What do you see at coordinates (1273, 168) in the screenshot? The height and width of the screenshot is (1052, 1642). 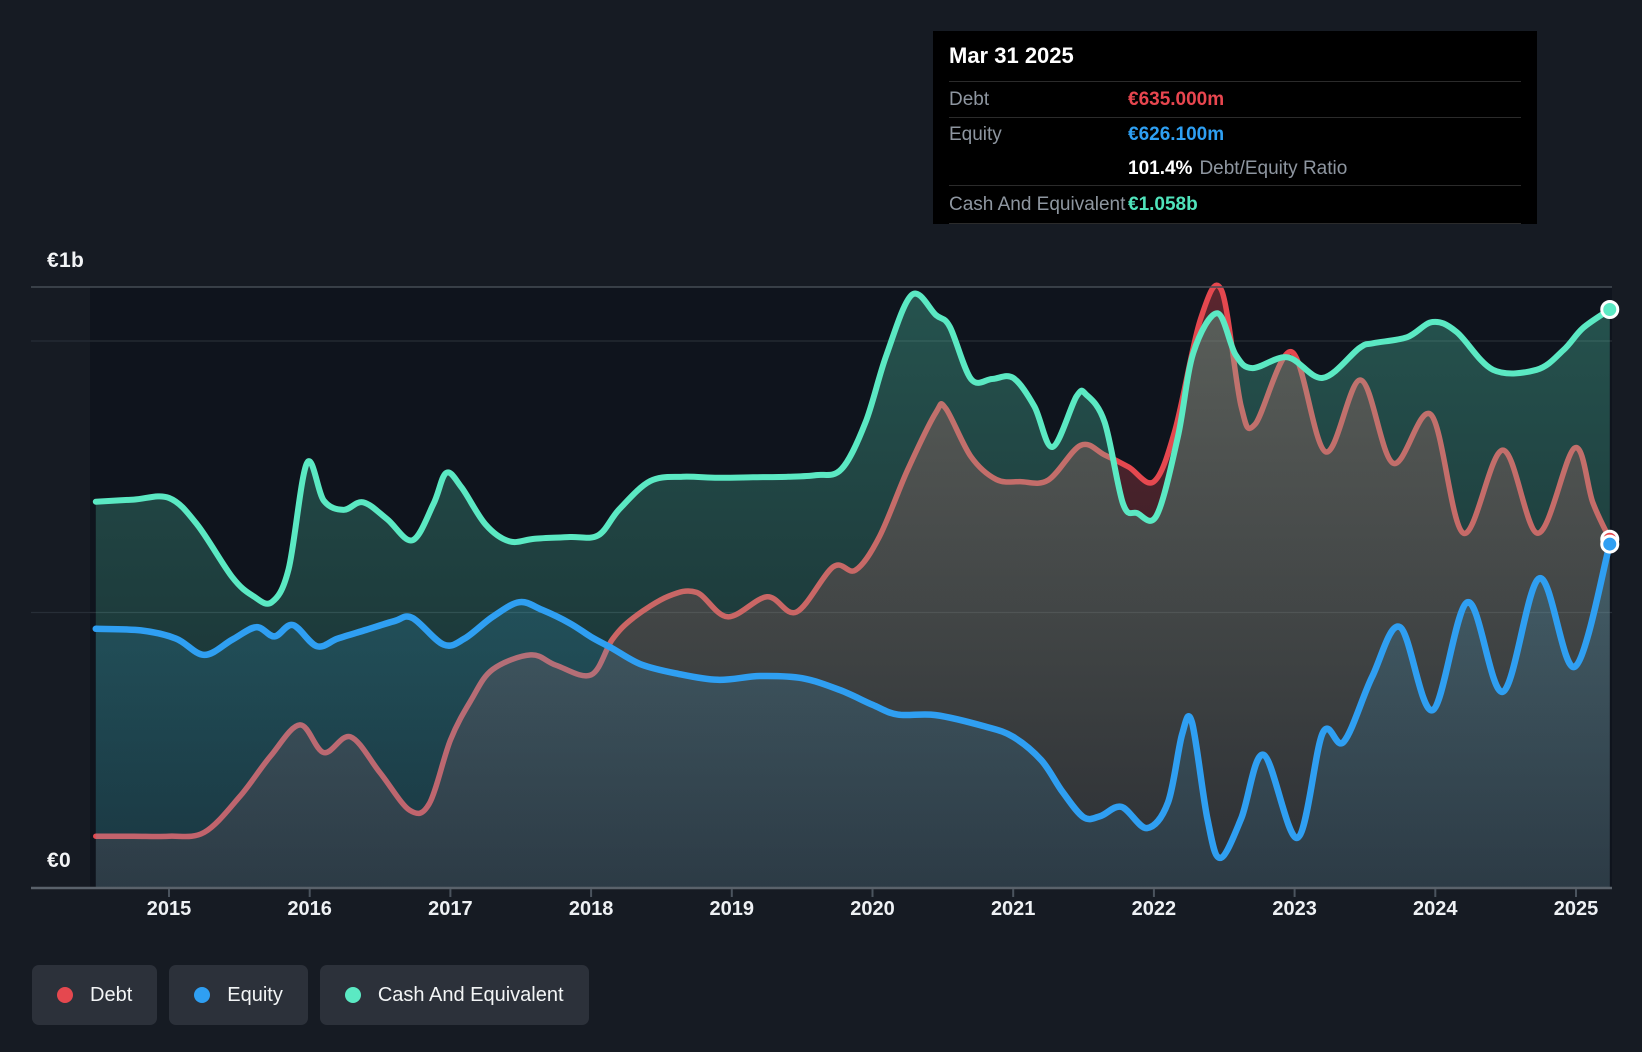 I see `tooltip-ratio-label: Debt/Equity Ratio` at bounding box center [1273, 168].